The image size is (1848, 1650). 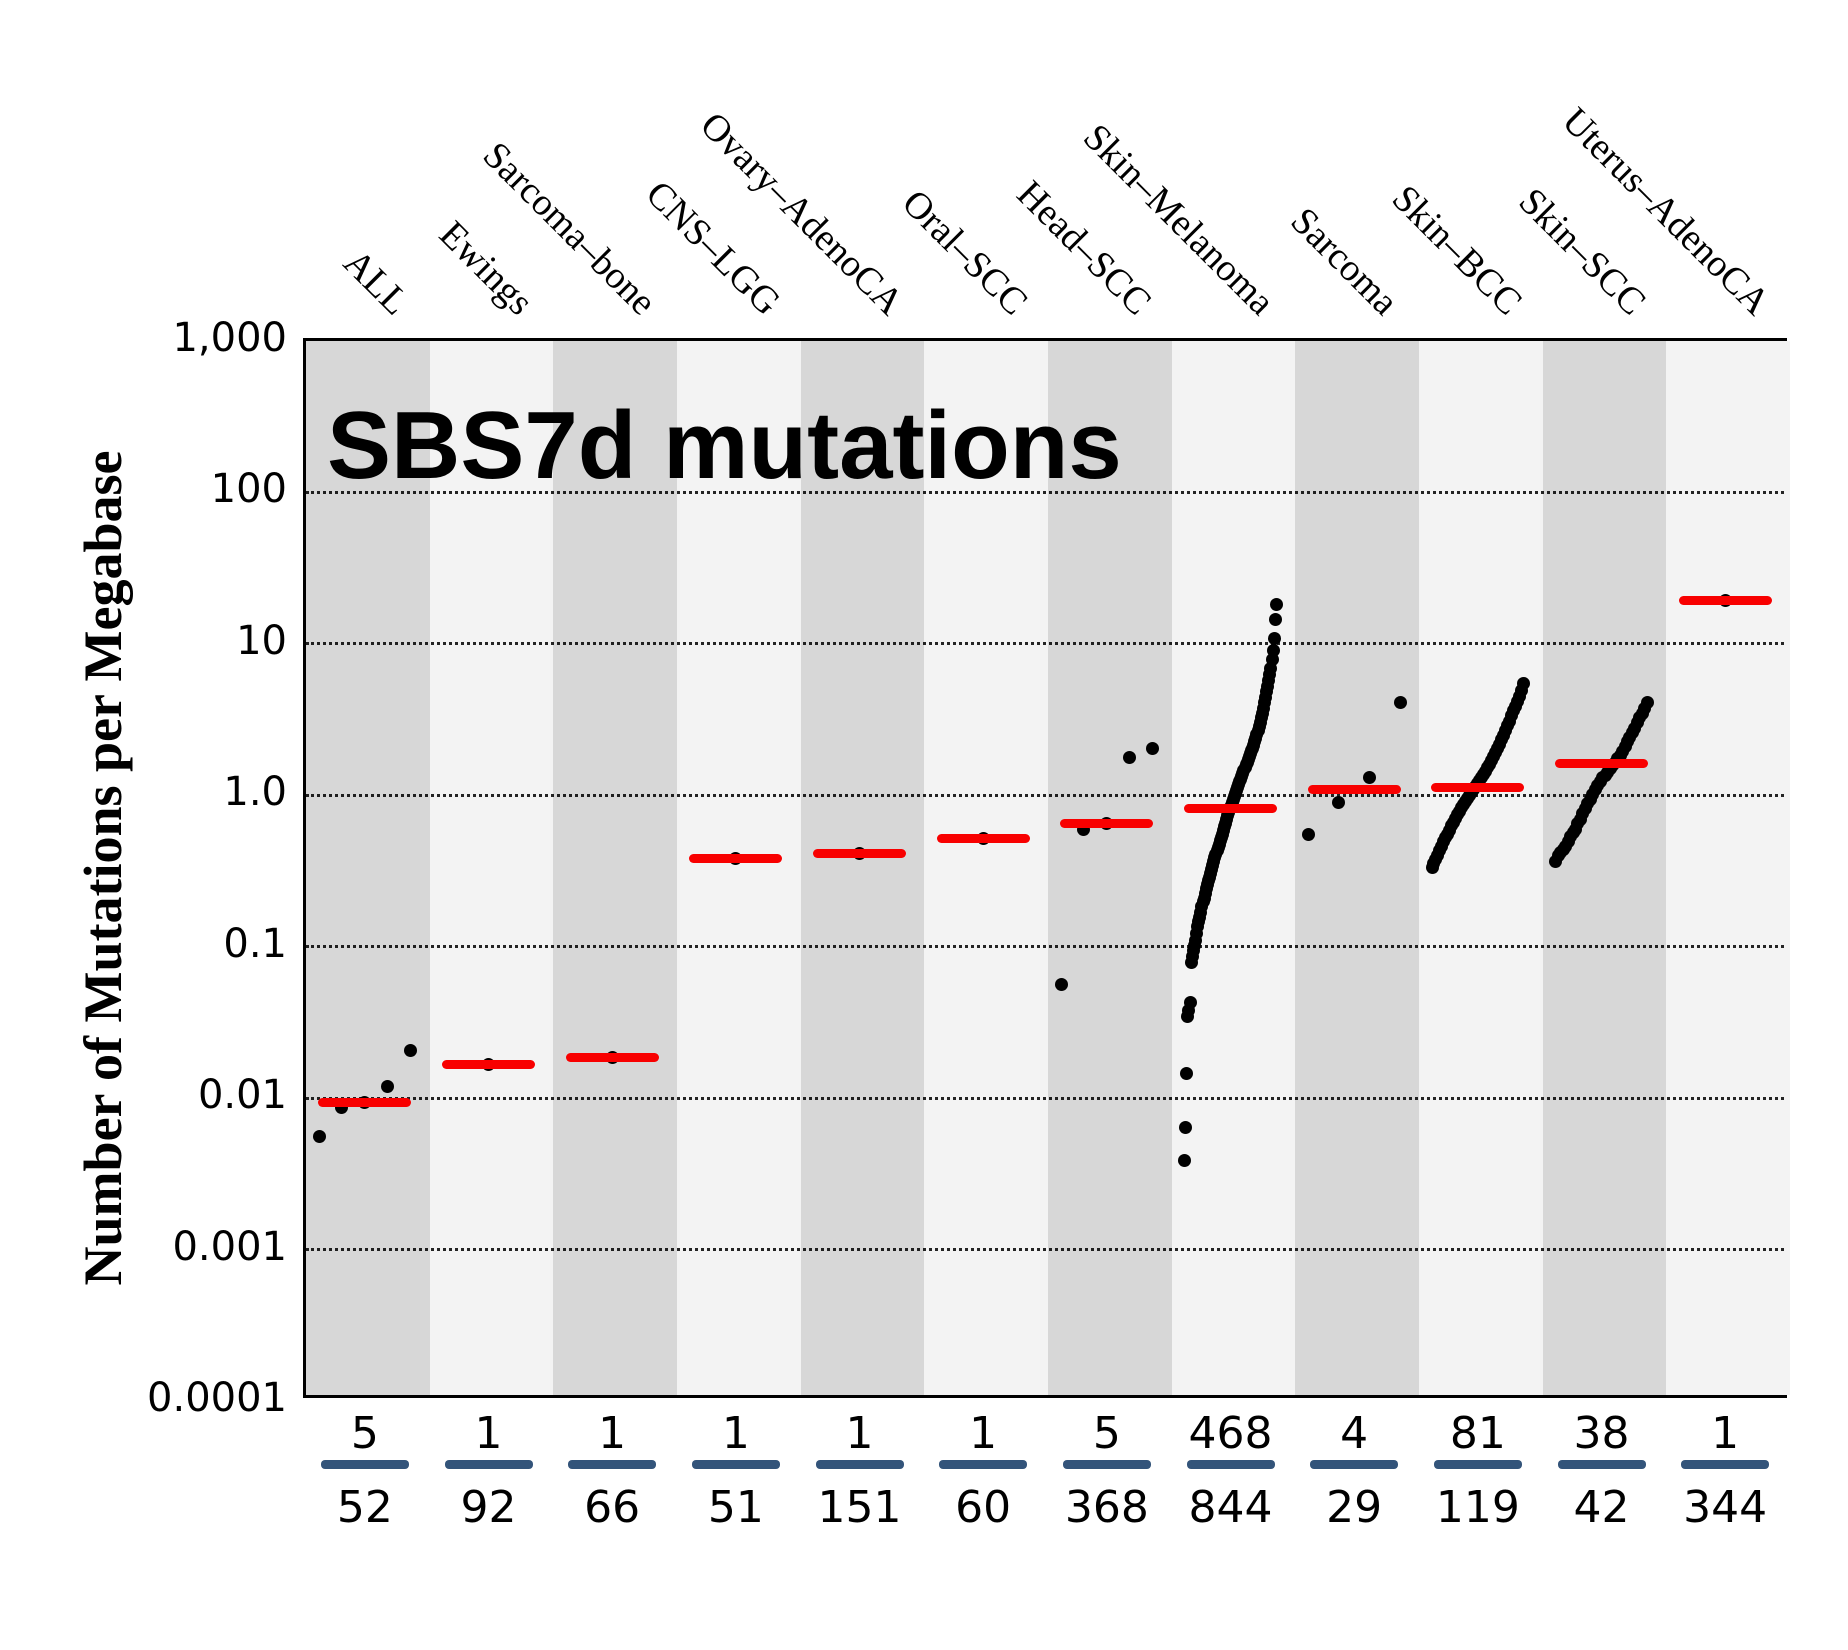 What do you see at coordinates (862, 868) in the screenshot?
I see `column-band-ovary-adenoca` at bounding box center [862, 868].